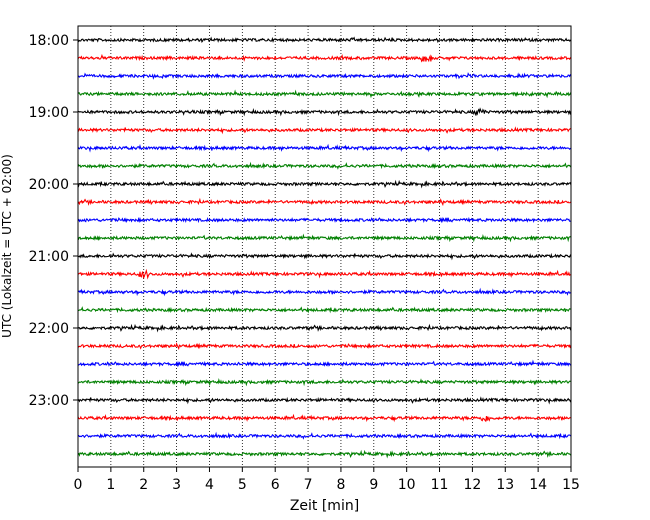 This screenshot has height=520, width=650. I want to click on x-ticks: 0 1 2 3 4 5 6 7 8 9 10 11 12 13 14 15, so click(327, 480).